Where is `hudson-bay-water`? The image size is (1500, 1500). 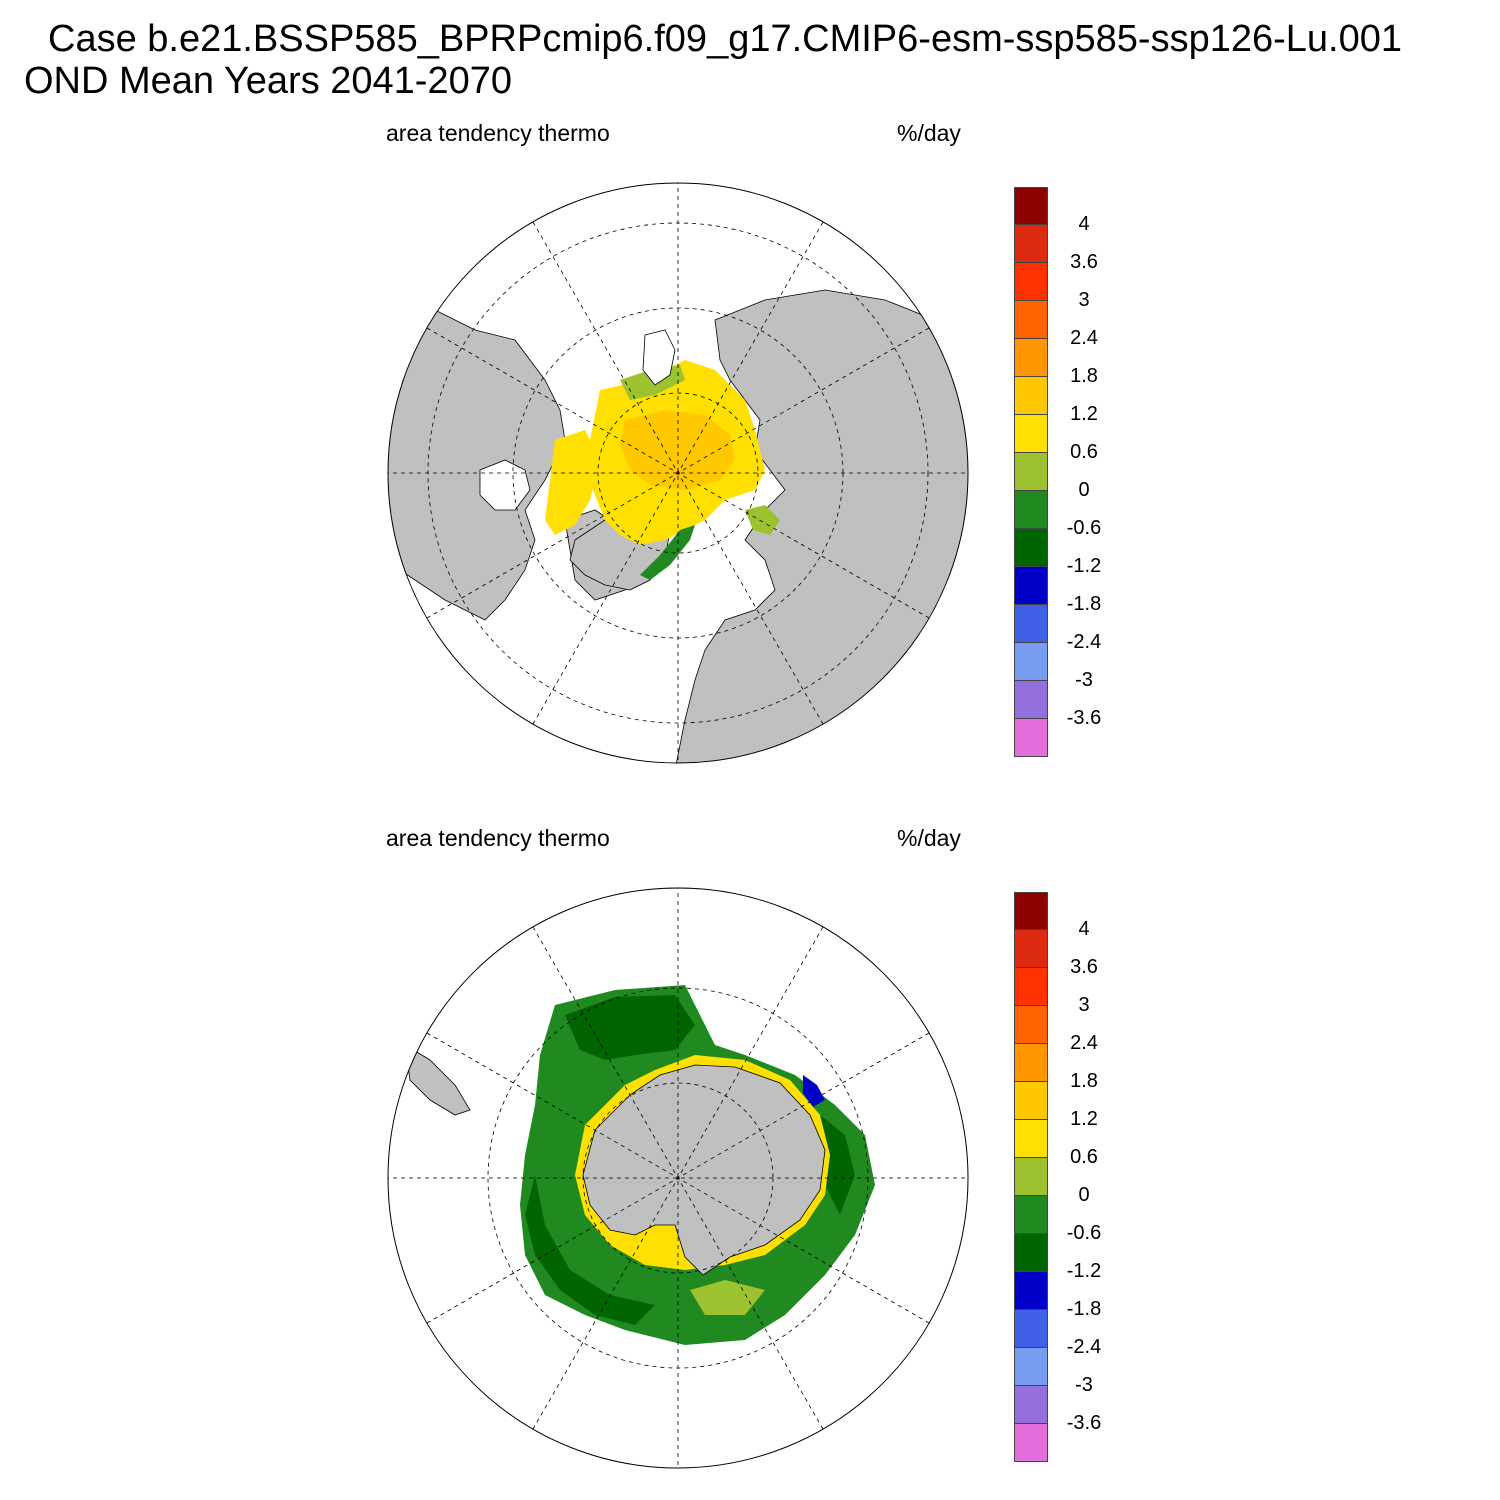 hudson-bay-water is located at coordinates (505, 485).